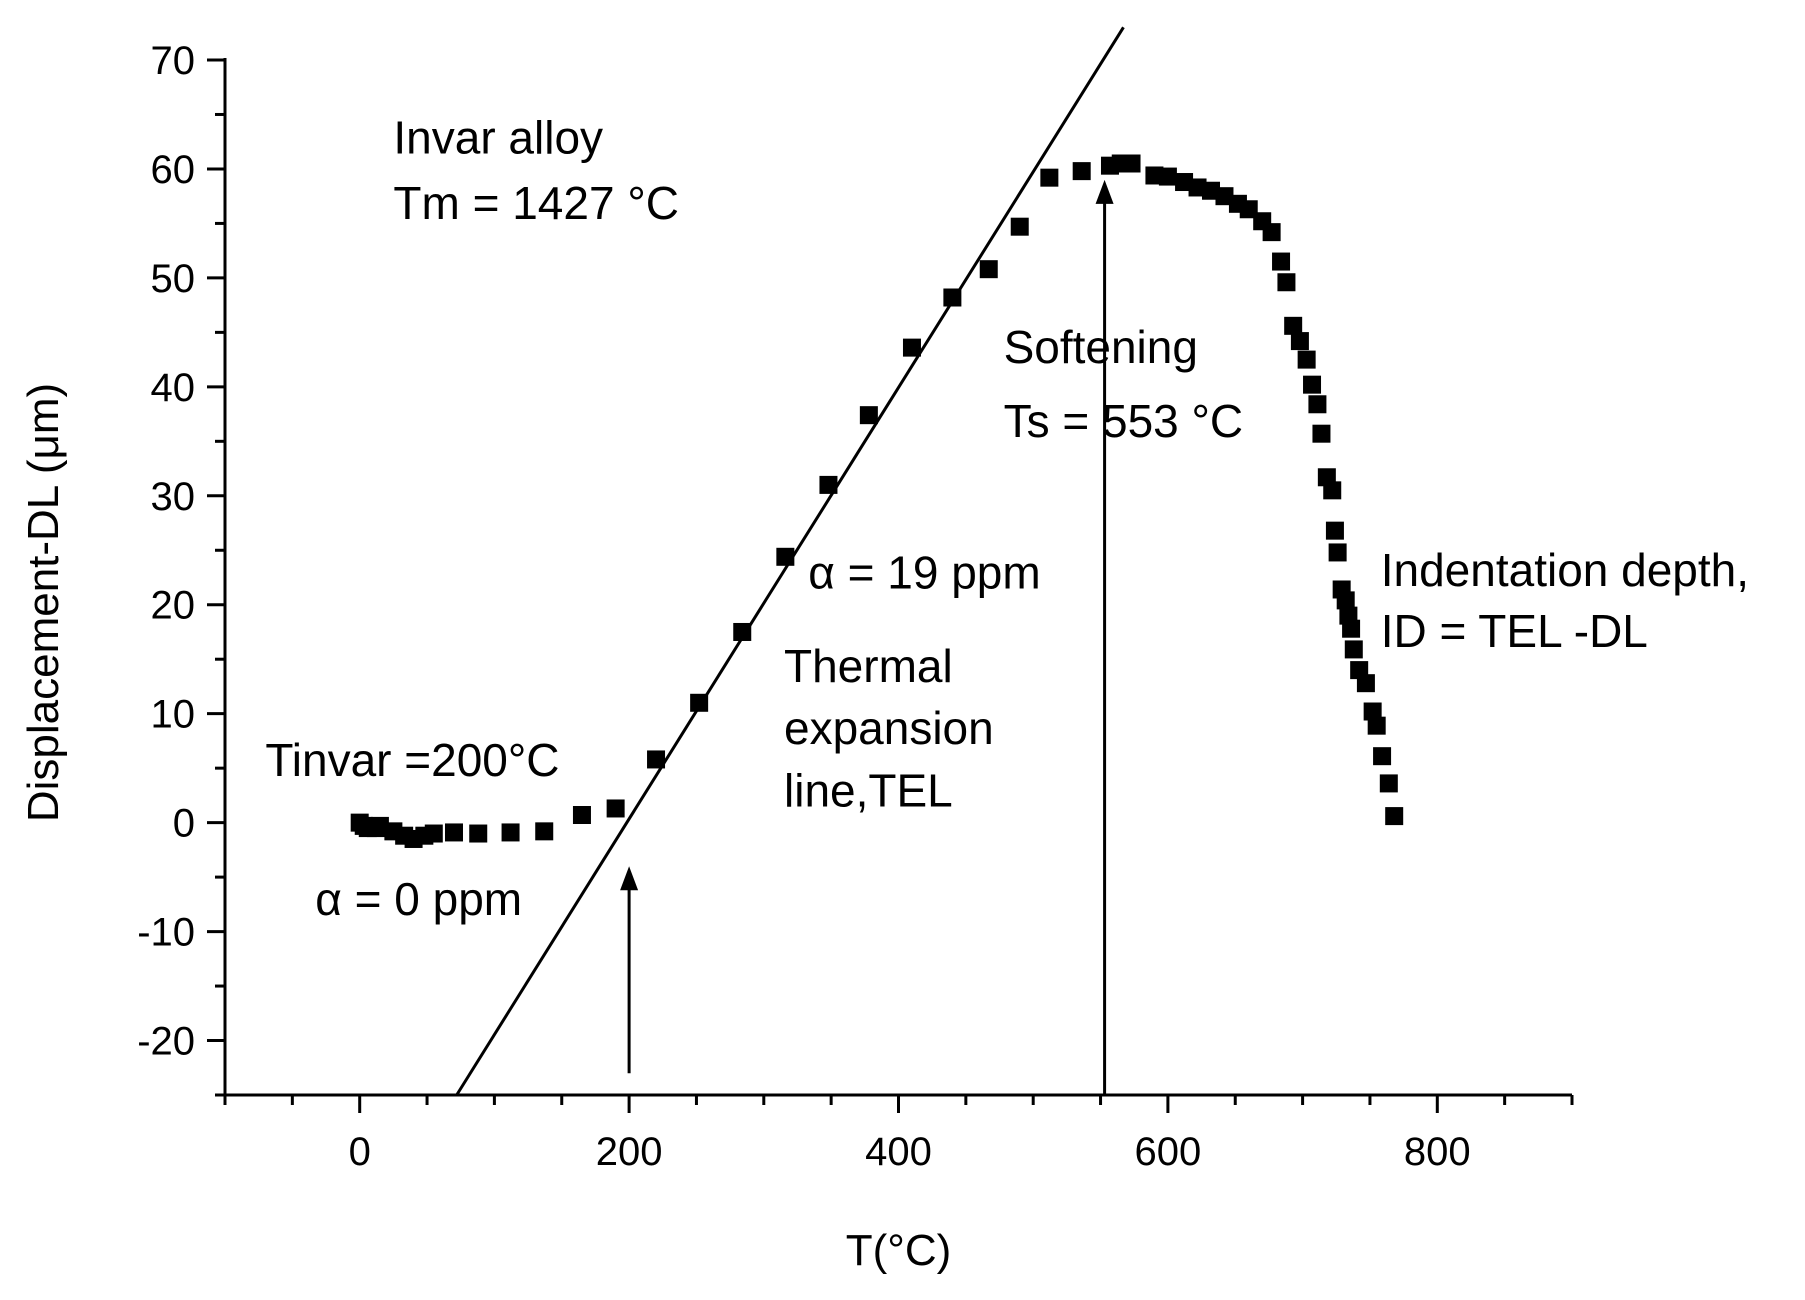  I want to click on y-tick-label: -20, so click(166, 1042).